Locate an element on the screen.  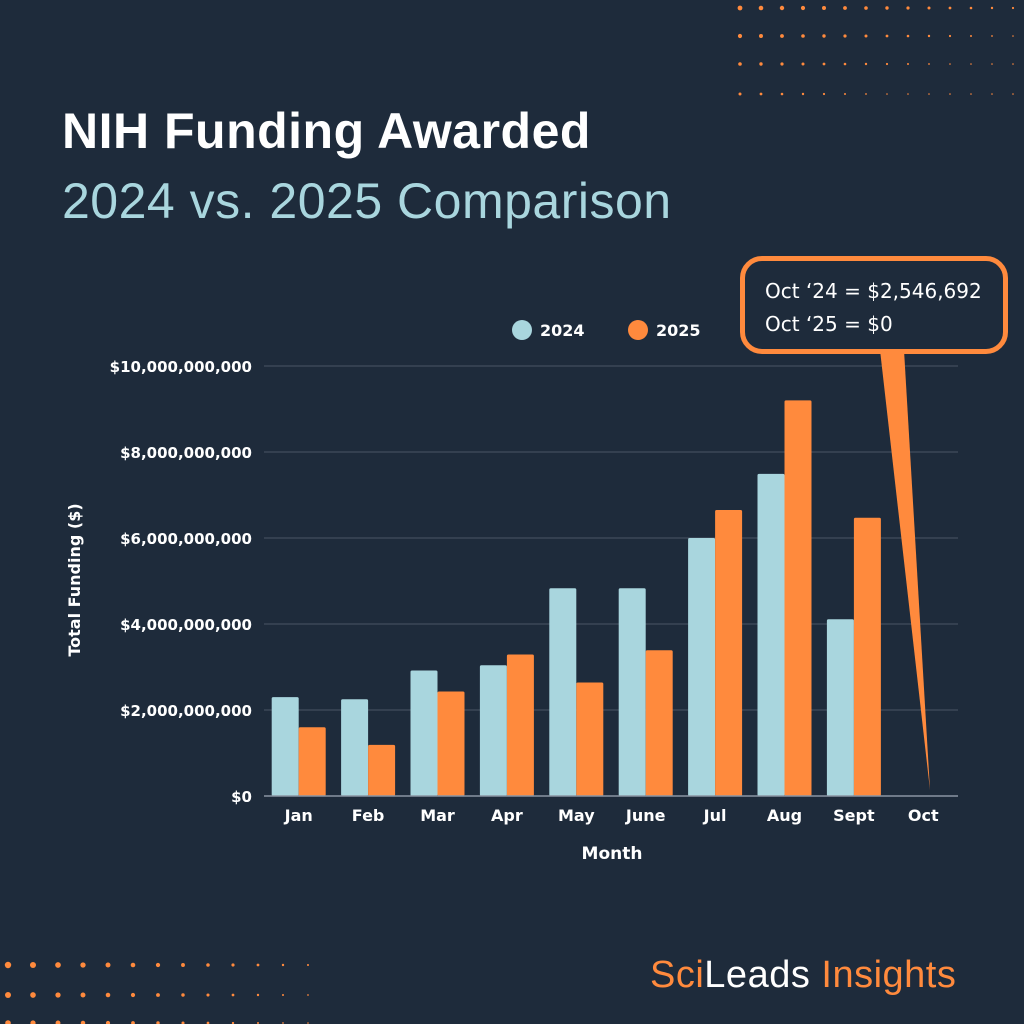
legend-label-2024: 2024 is located at coordinates (562, 330).